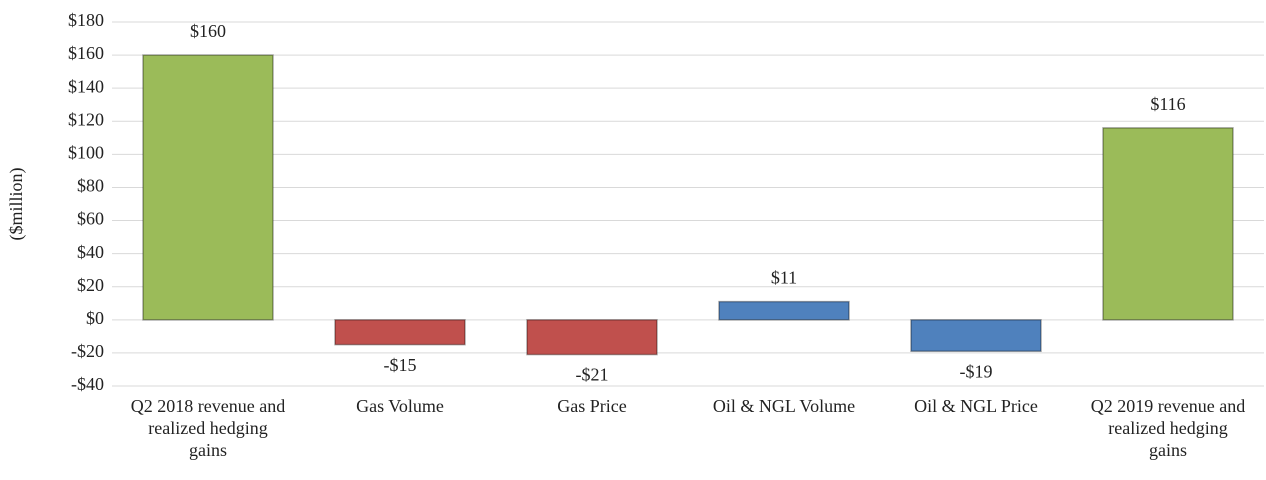 The width and height of the screenshot is (1266, 480). I want to click on y-tick-label: $120, so click(86, 119).